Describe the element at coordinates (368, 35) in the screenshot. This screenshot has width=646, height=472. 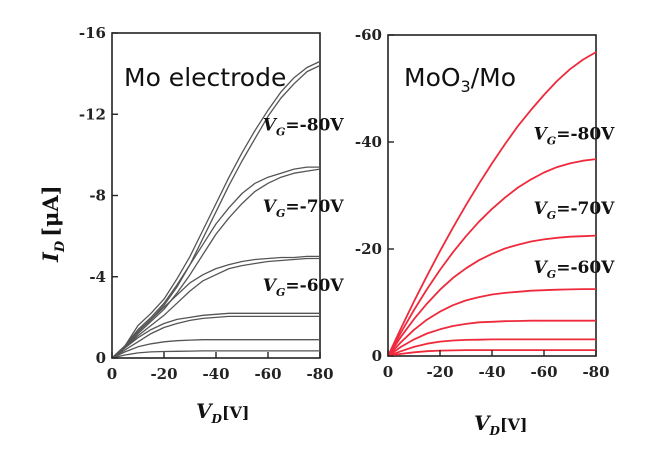
I see `y-tick-label: -60` at that location.